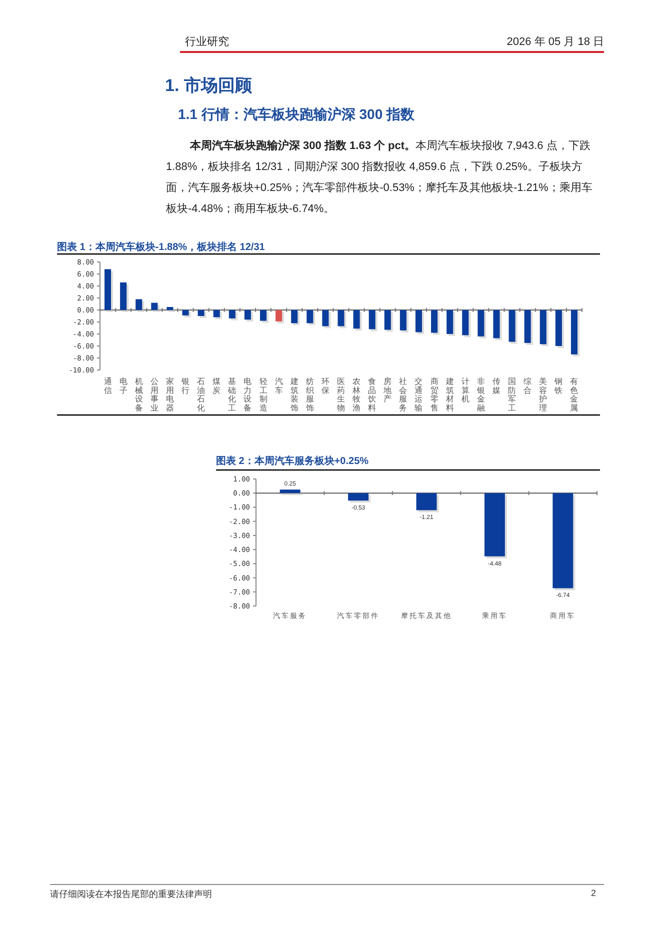  Describe the element at coordinates (574, 394) in the screenshot. I see `x-tick-label: 有色金属` at that location.